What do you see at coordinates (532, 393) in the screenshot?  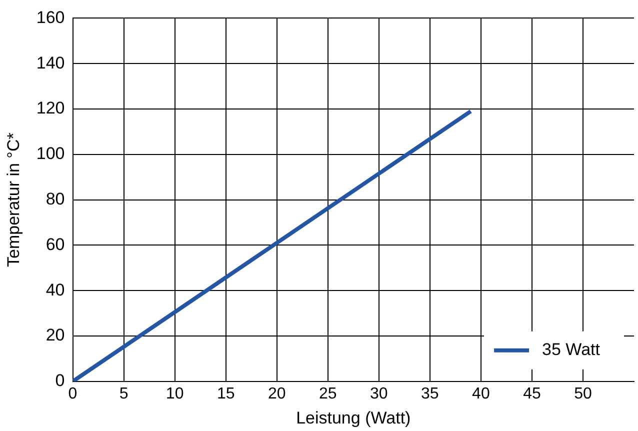 I see `x-tick-label: 45` at bounding box center [532, 393].